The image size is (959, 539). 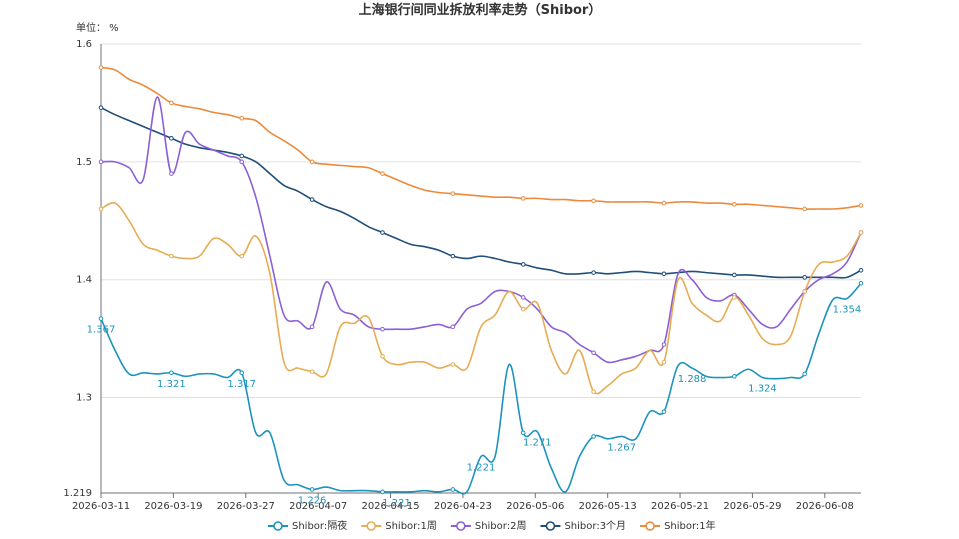 What do you see at coordinates (847, 310) in the screenshot?
I see `data-label: 1.354` at bounding box center [847, 310].